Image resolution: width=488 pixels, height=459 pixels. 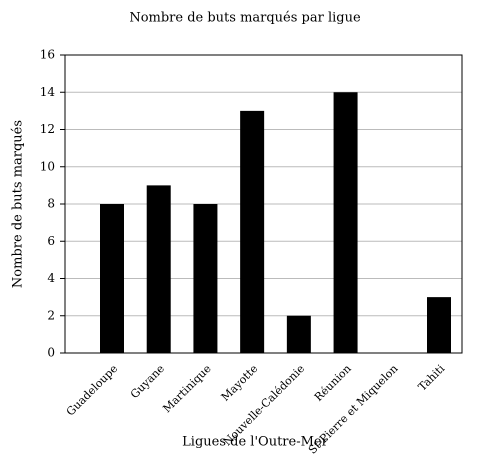 What do you see at coordinates (51, 278) in the screenshot?
I see `y-tick-label: 4` at bounding box center [51, 278].